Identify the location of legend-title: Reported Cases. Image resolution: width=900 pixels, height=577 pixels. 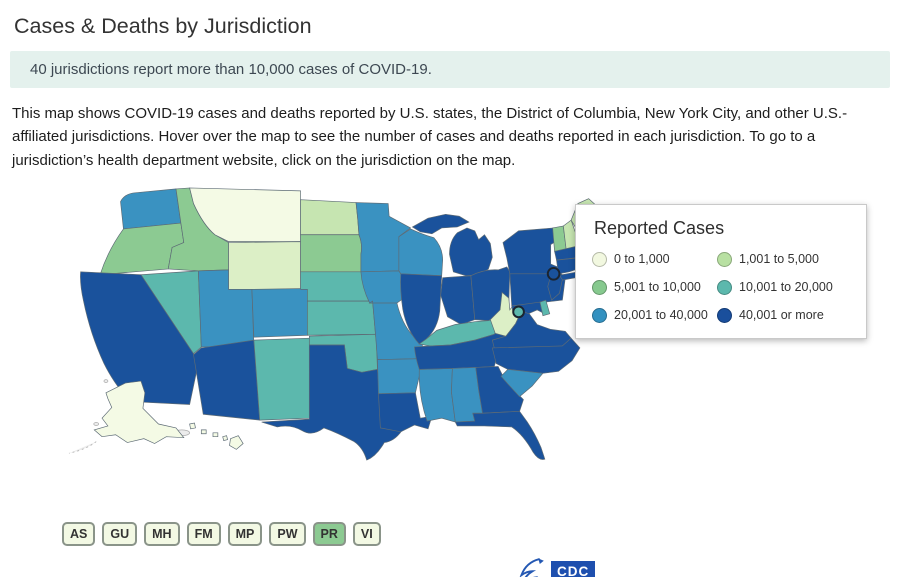
(659, 227).